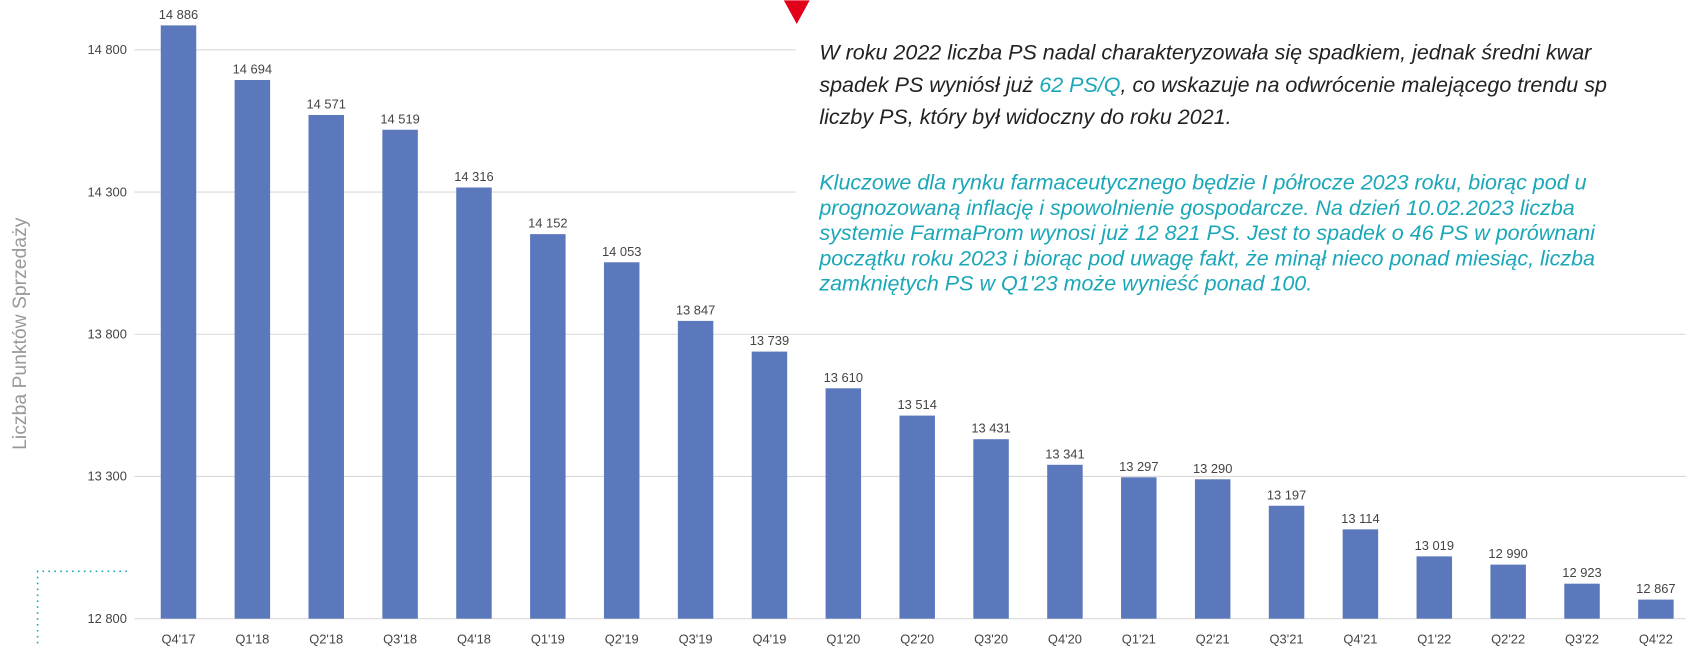 The image size is (1686, 647). I want to click on data-label: 14 571, so click(326, 104).